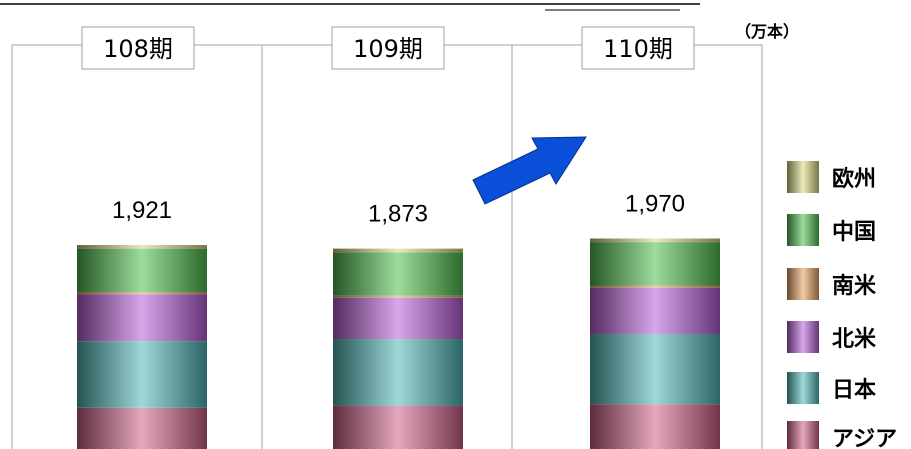 This screenshot has height=449, width=911. I want to click on legend-label: 中国, so click(854, 232).